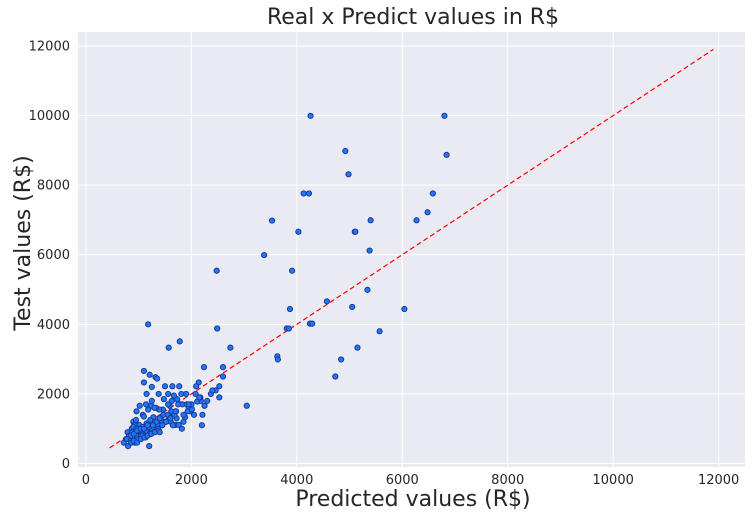 Image resolution: width=755 pixels, height=517 pixels. Describe the element at coordinates (23, 243) in the screenshot. I see `y-axis-label: Test values (R$)` at that location.